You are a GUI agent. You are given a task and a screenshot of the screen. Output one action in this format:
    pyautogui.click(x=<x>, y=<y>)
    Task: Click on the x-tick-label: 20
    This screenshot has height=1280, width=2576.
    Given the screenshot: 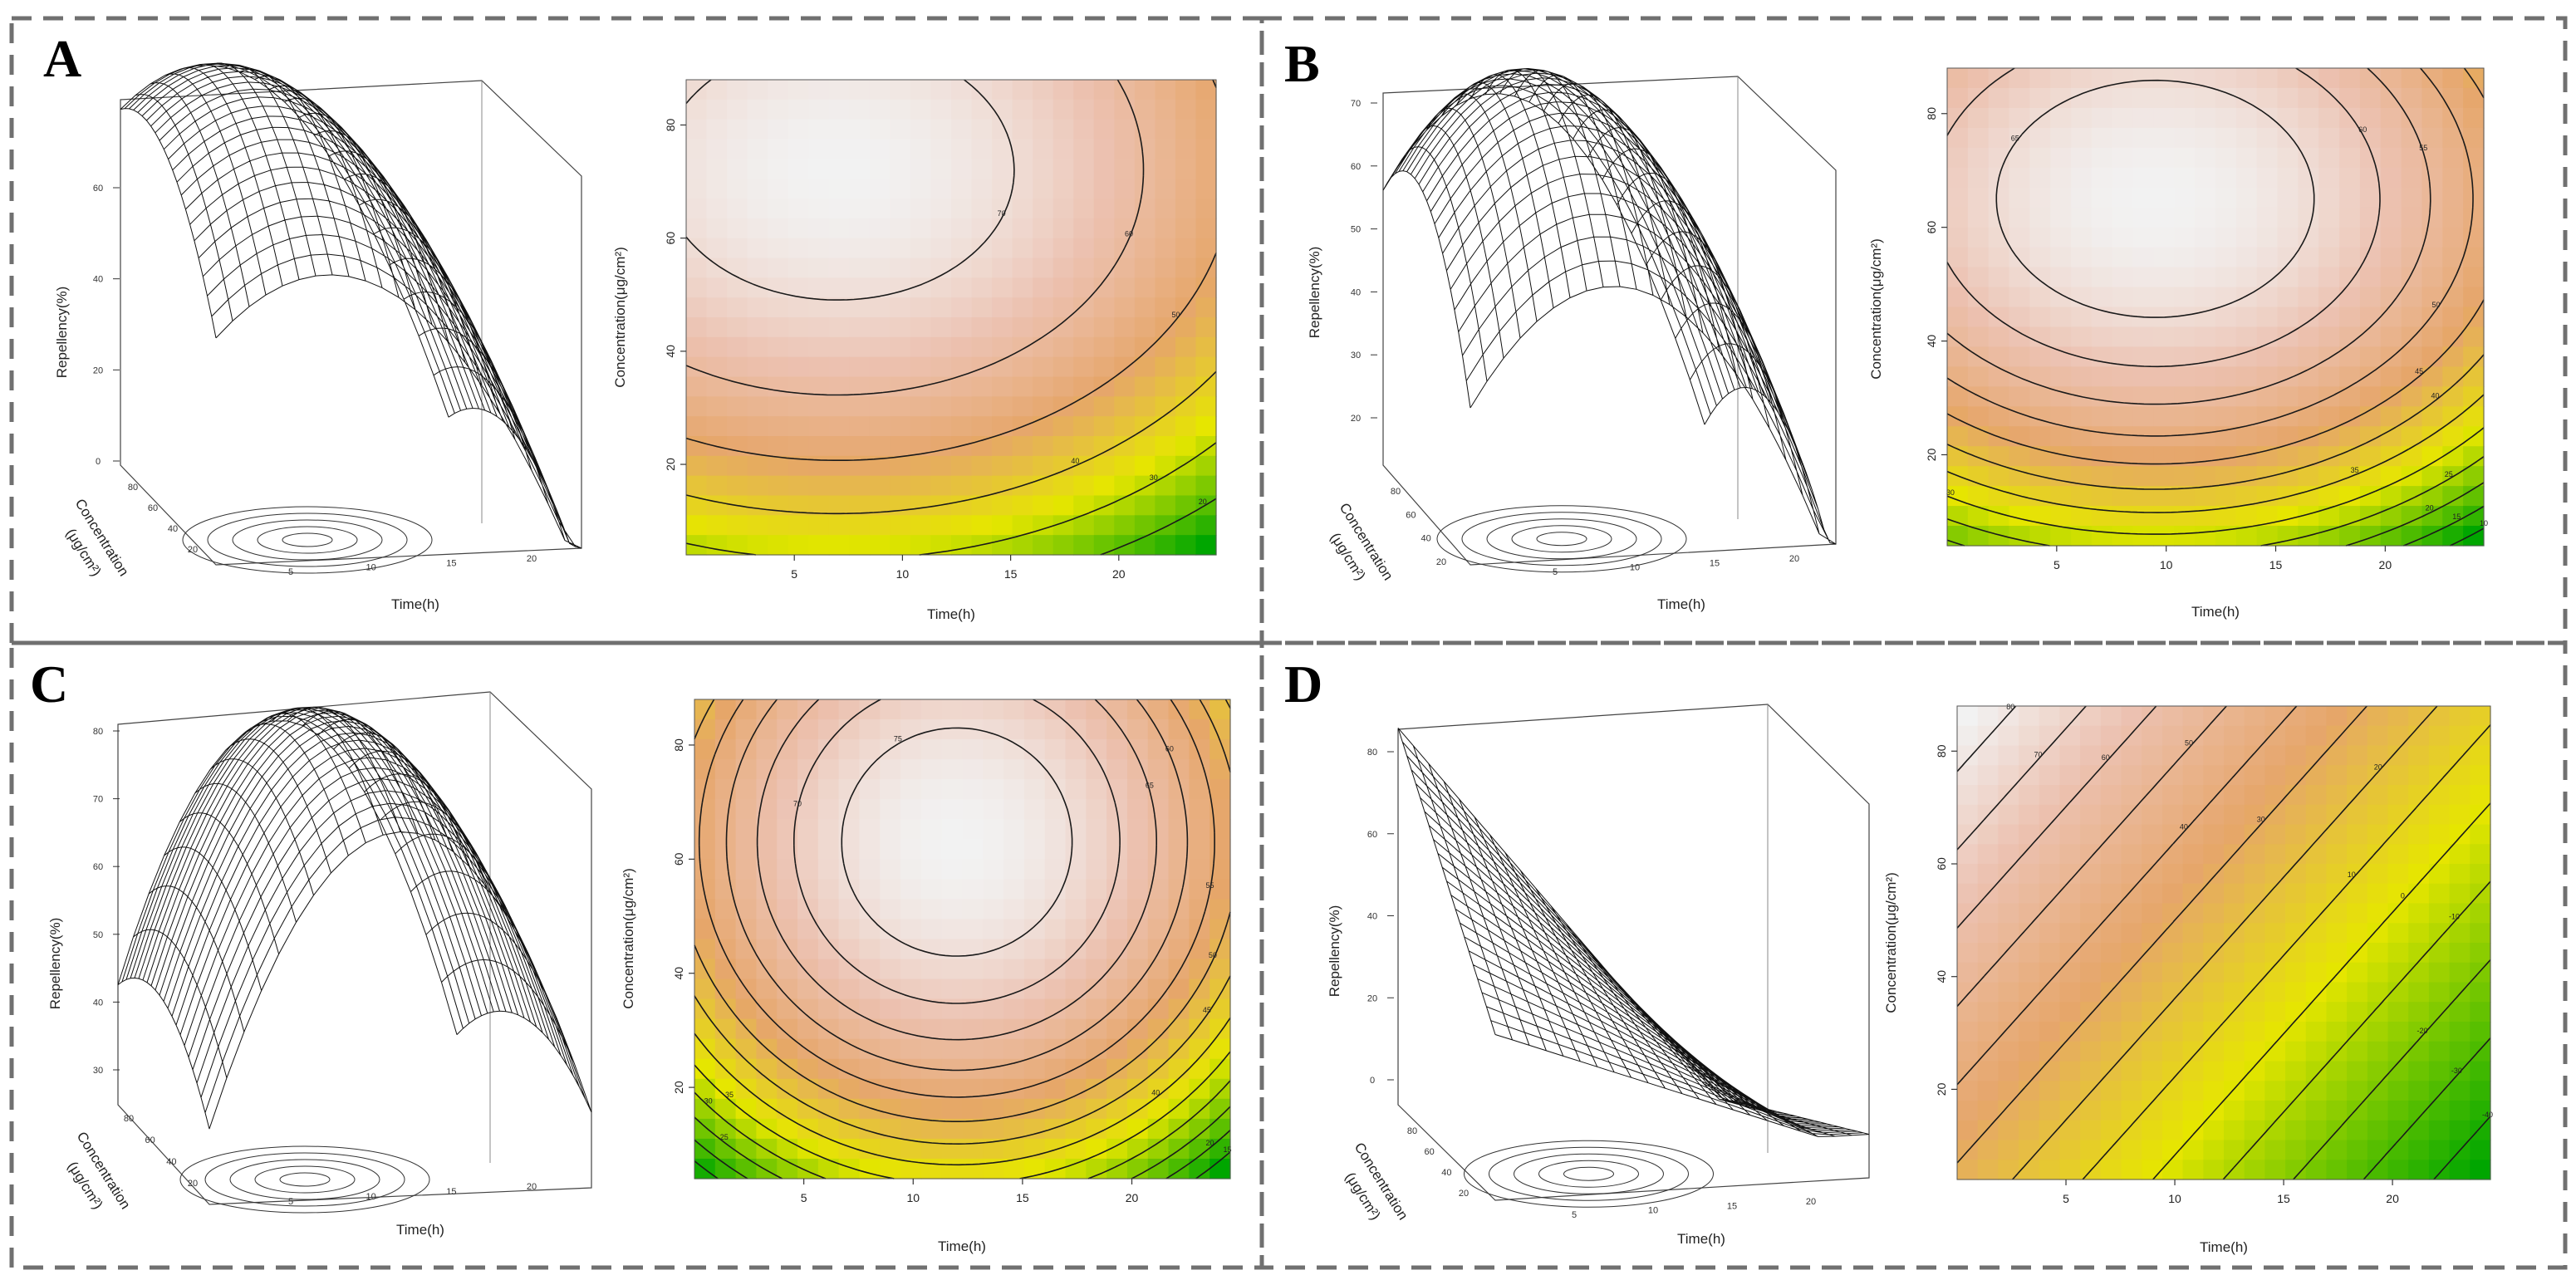 What is the action you would take?
    pyautogui.click(x=1132, y=1197)
    